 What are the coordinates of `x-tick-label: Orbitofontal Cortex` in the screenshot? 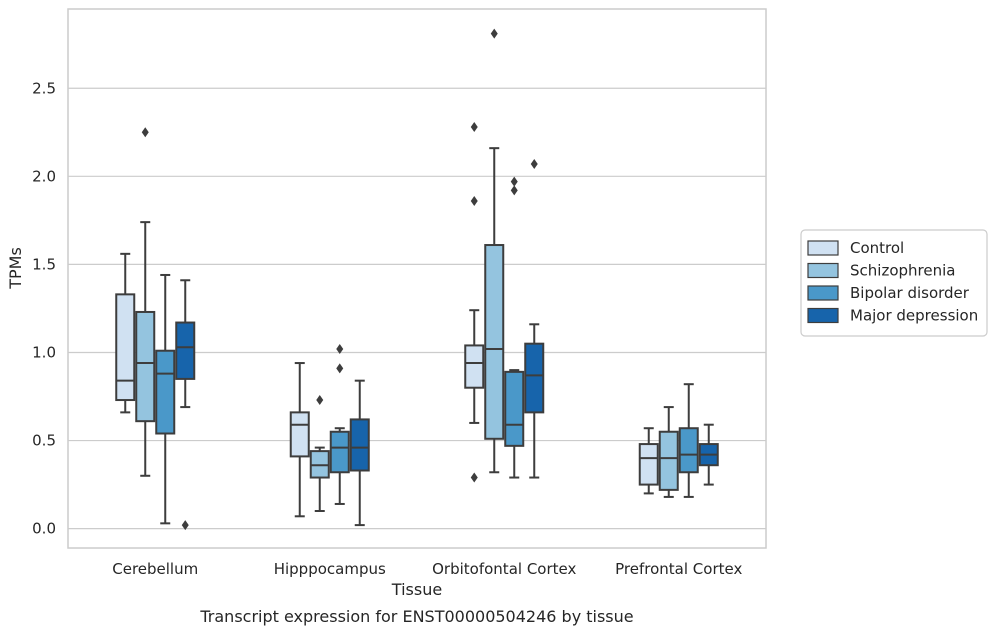 It's located at (504, 569).